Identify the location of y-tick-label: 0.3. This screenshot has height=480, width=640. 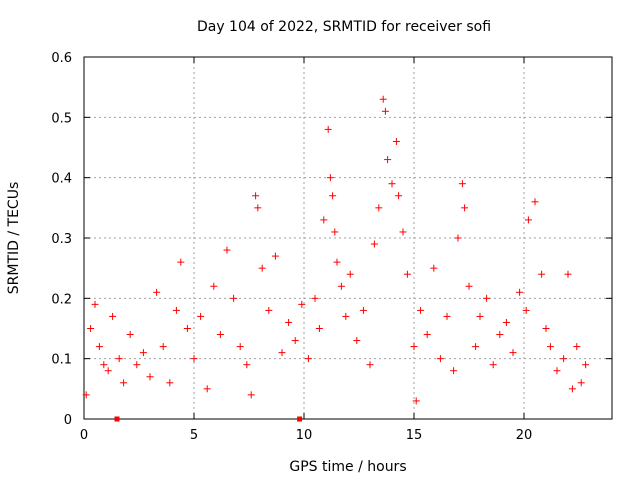
(61, 239).